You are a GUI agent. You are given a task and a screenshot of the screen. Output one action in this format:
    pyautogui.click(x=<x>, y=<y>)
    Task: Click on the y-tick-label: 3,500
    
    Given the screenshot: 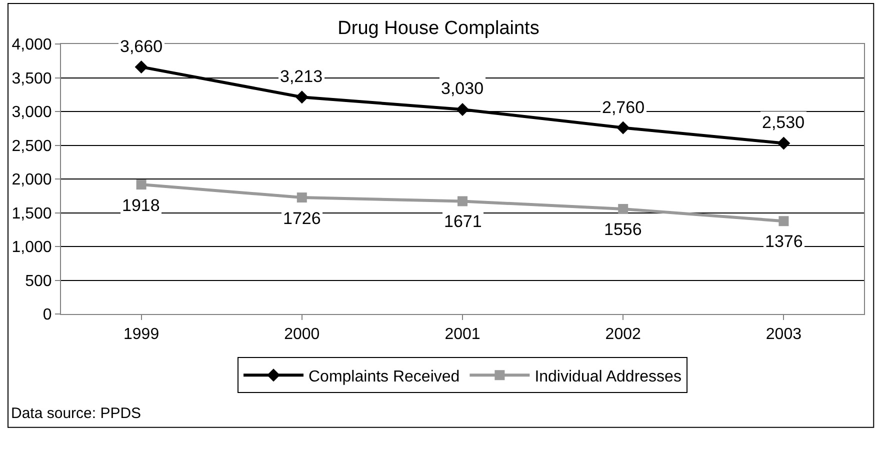 What is the action you would take?
    pyautogui.click(x=32, y=79)
    